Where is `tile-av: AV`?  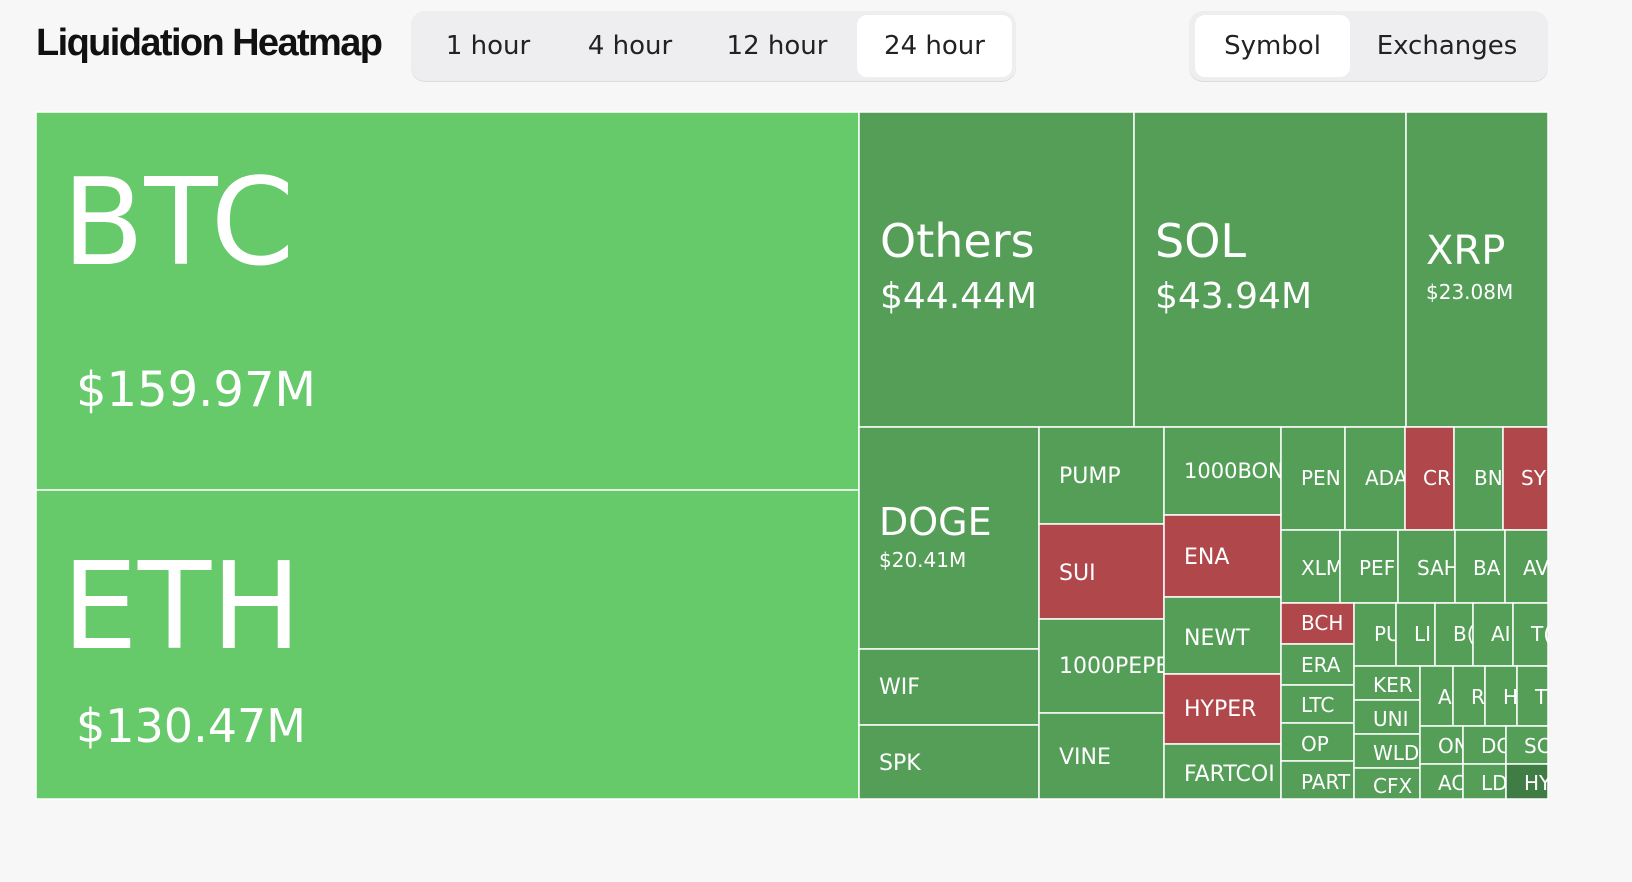 tile-av: AV is located at coordinates (1526, 566).